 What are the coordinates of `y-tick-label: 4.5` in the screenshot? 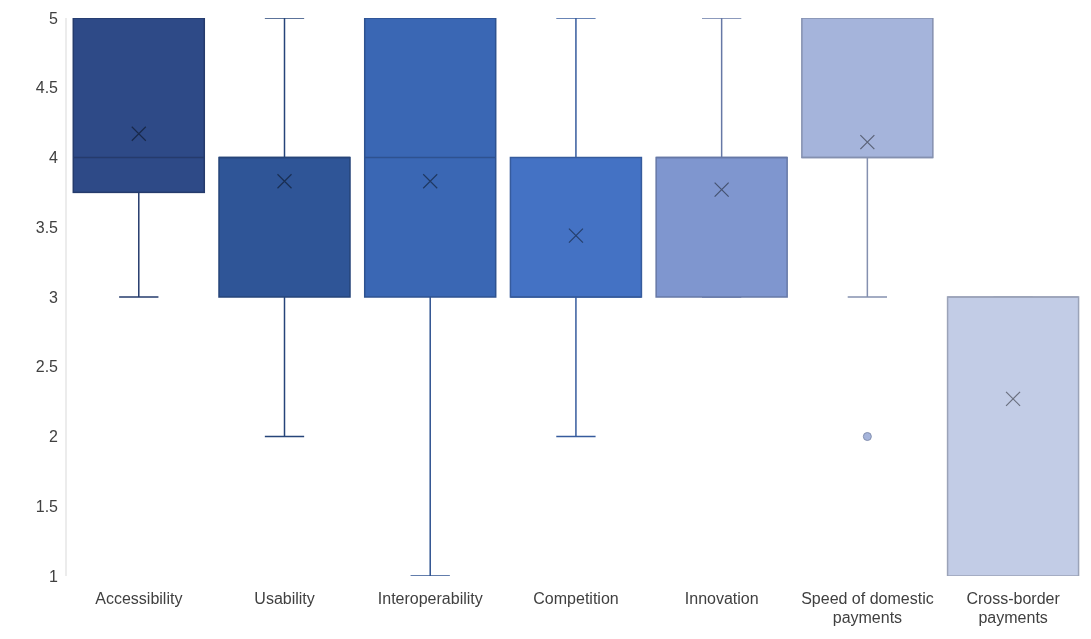 It's located at (47, 88).